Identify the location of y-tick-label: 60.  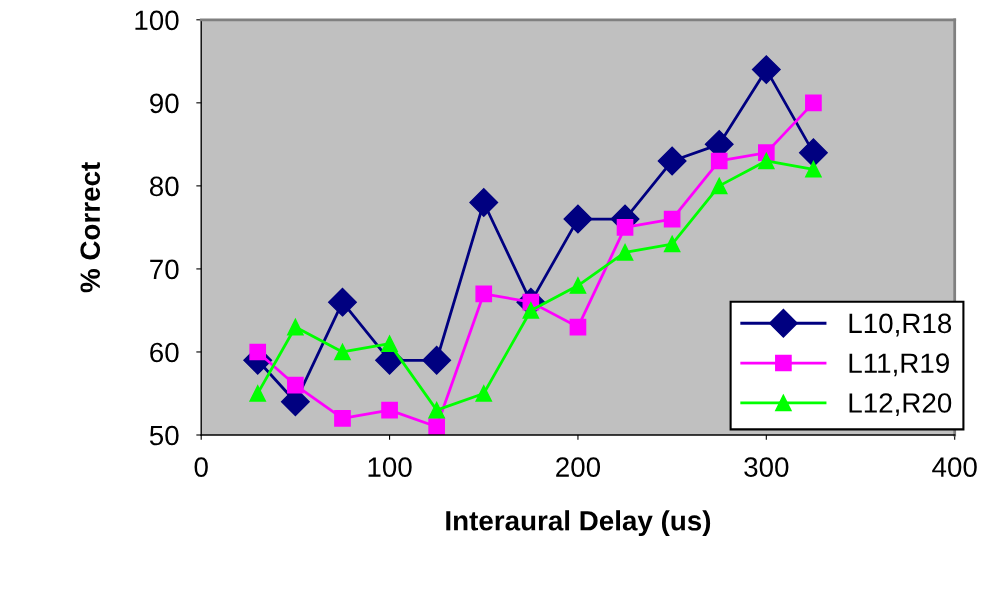
(164, 352).